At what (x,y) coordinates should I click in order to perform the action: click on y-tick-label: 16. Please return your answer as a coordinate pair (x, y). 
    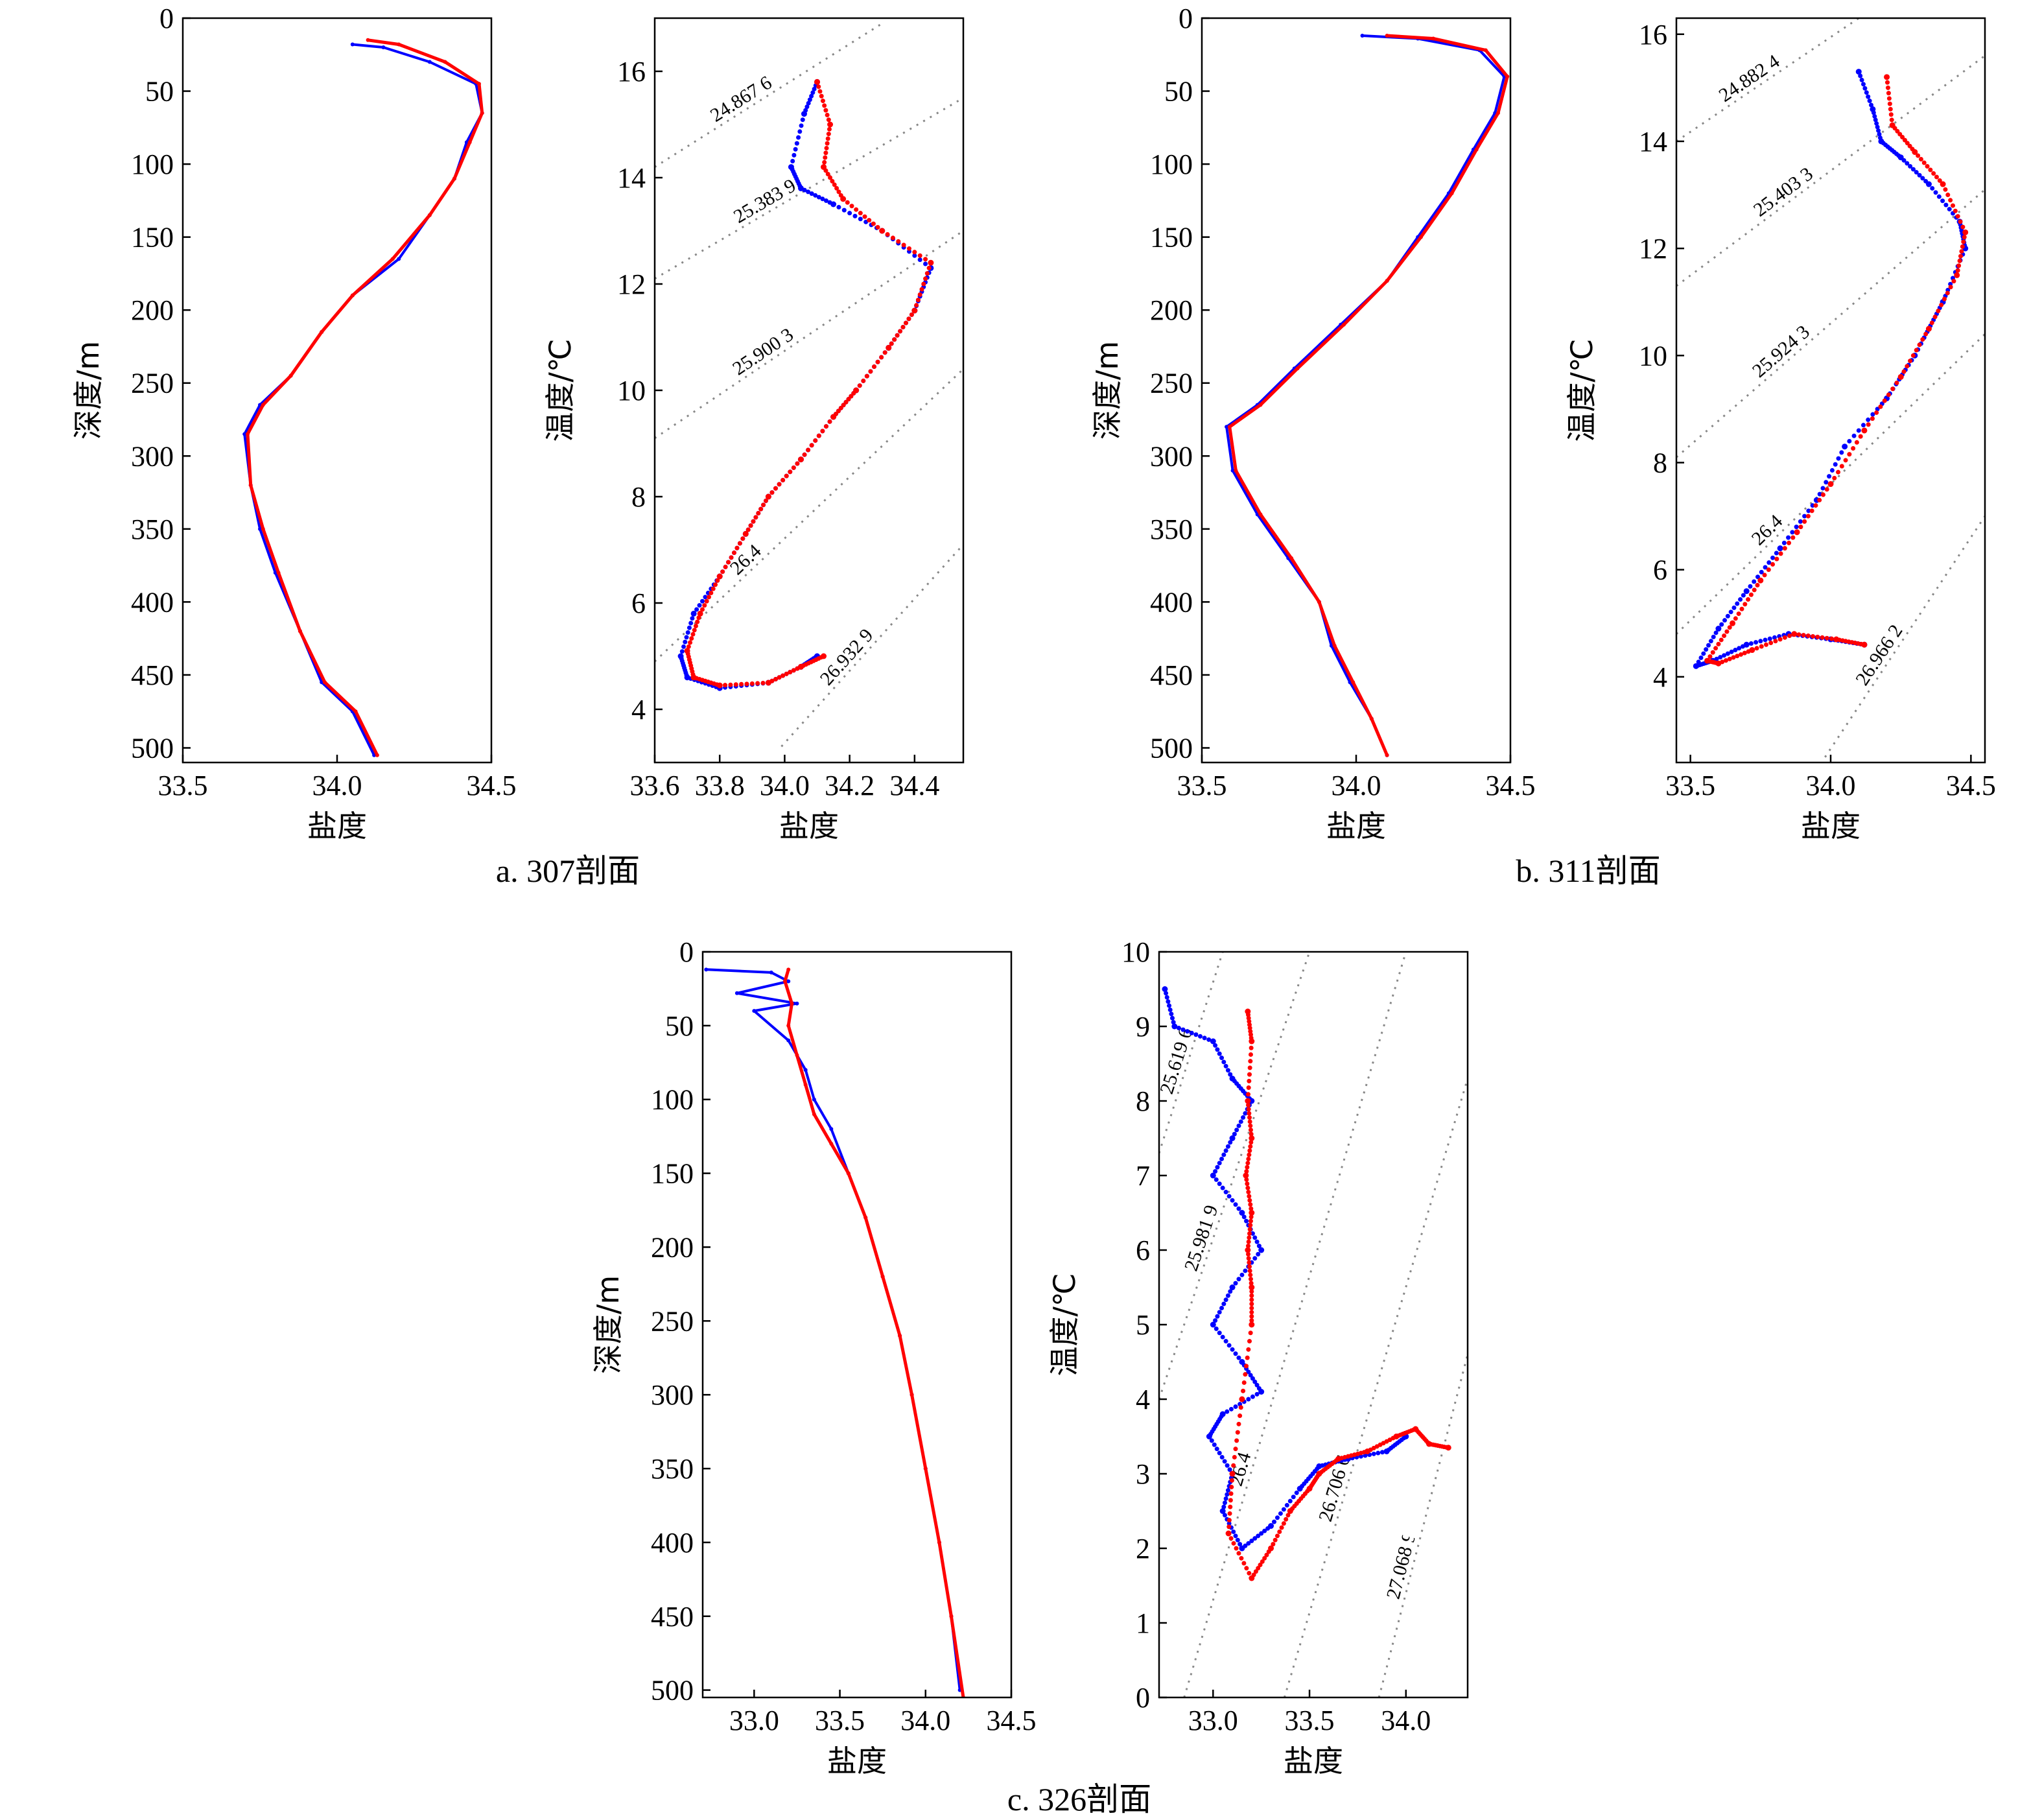
    Looking at the image, I should click on (631, 72).